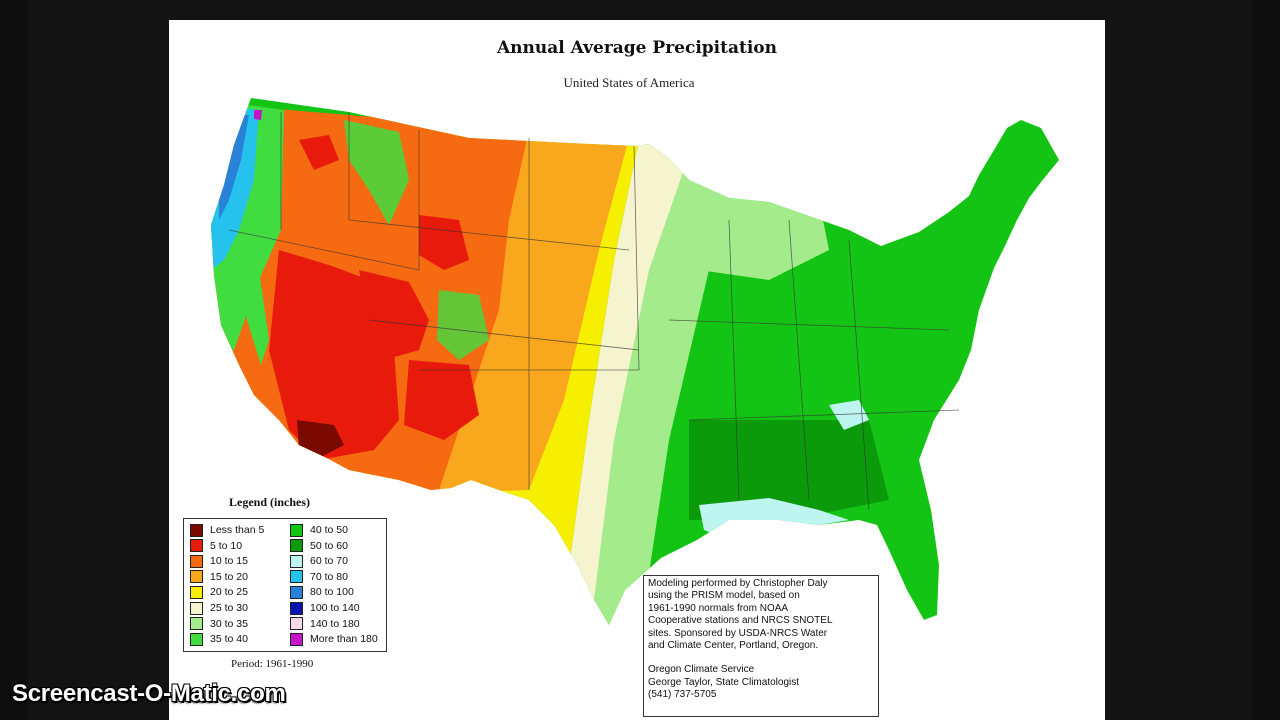  What do you see at coordinates (335, 623) in the screenshot?
I see `legend-label: 140 to 180` at bounding box center [335, 623].